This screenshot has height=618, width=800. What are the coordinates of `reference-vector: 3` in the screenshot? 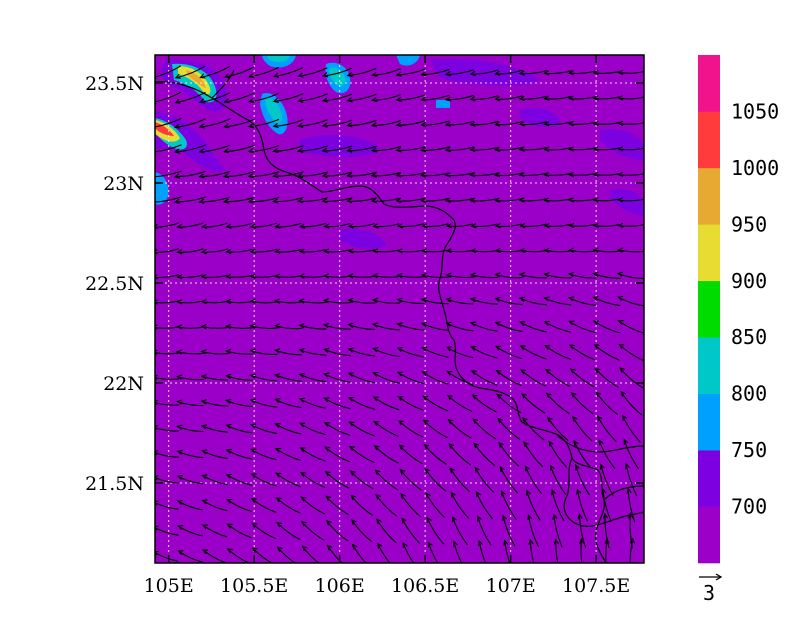 It's located at (711, 589).